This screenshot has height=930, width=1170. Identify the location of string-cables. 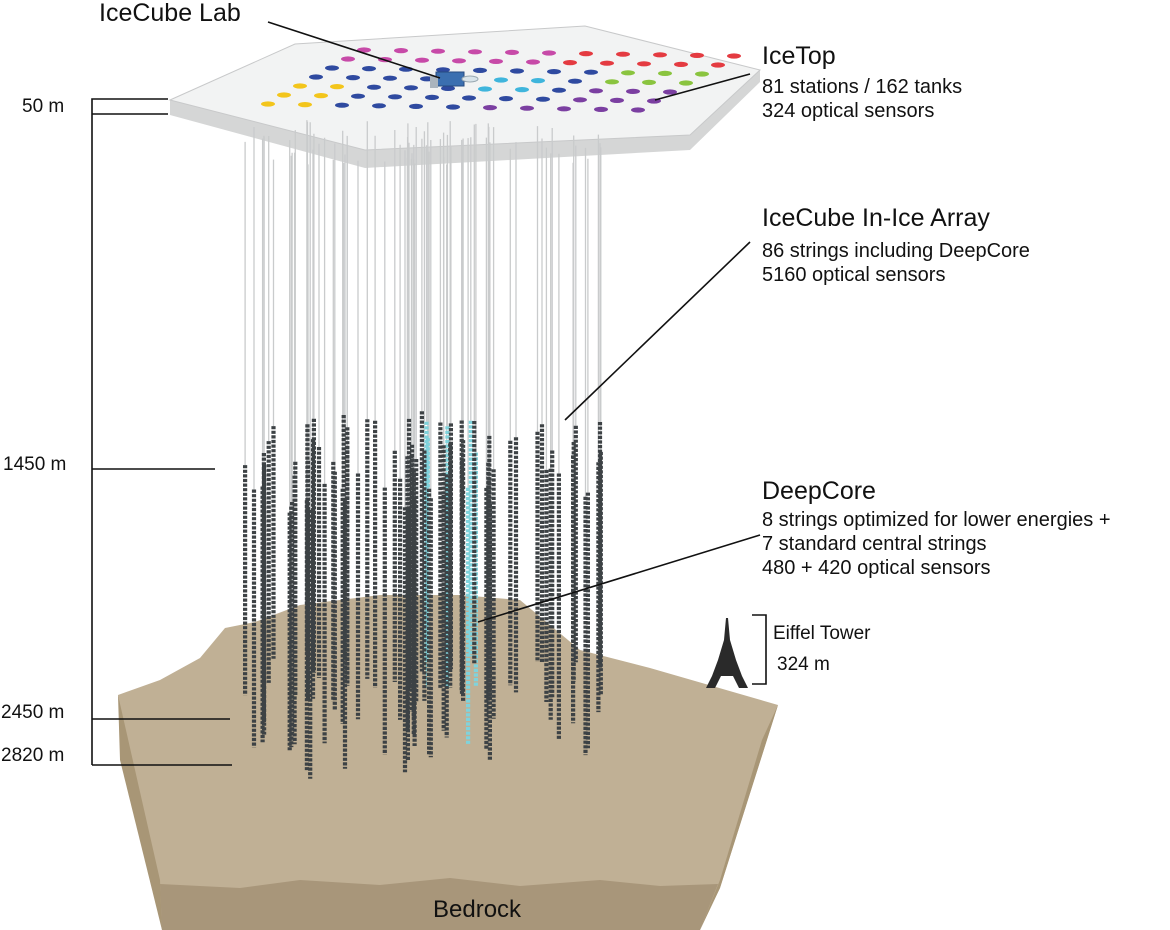
(423, 316).